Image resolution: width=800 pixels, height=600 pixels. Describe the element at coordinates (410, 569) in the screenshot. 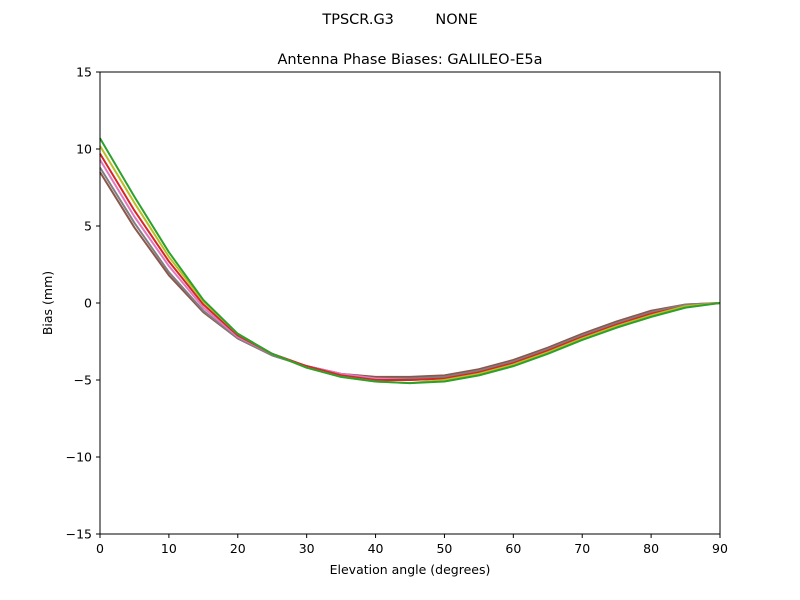

I see `x-axis-label: Elevation angle (degrees)` at that location.